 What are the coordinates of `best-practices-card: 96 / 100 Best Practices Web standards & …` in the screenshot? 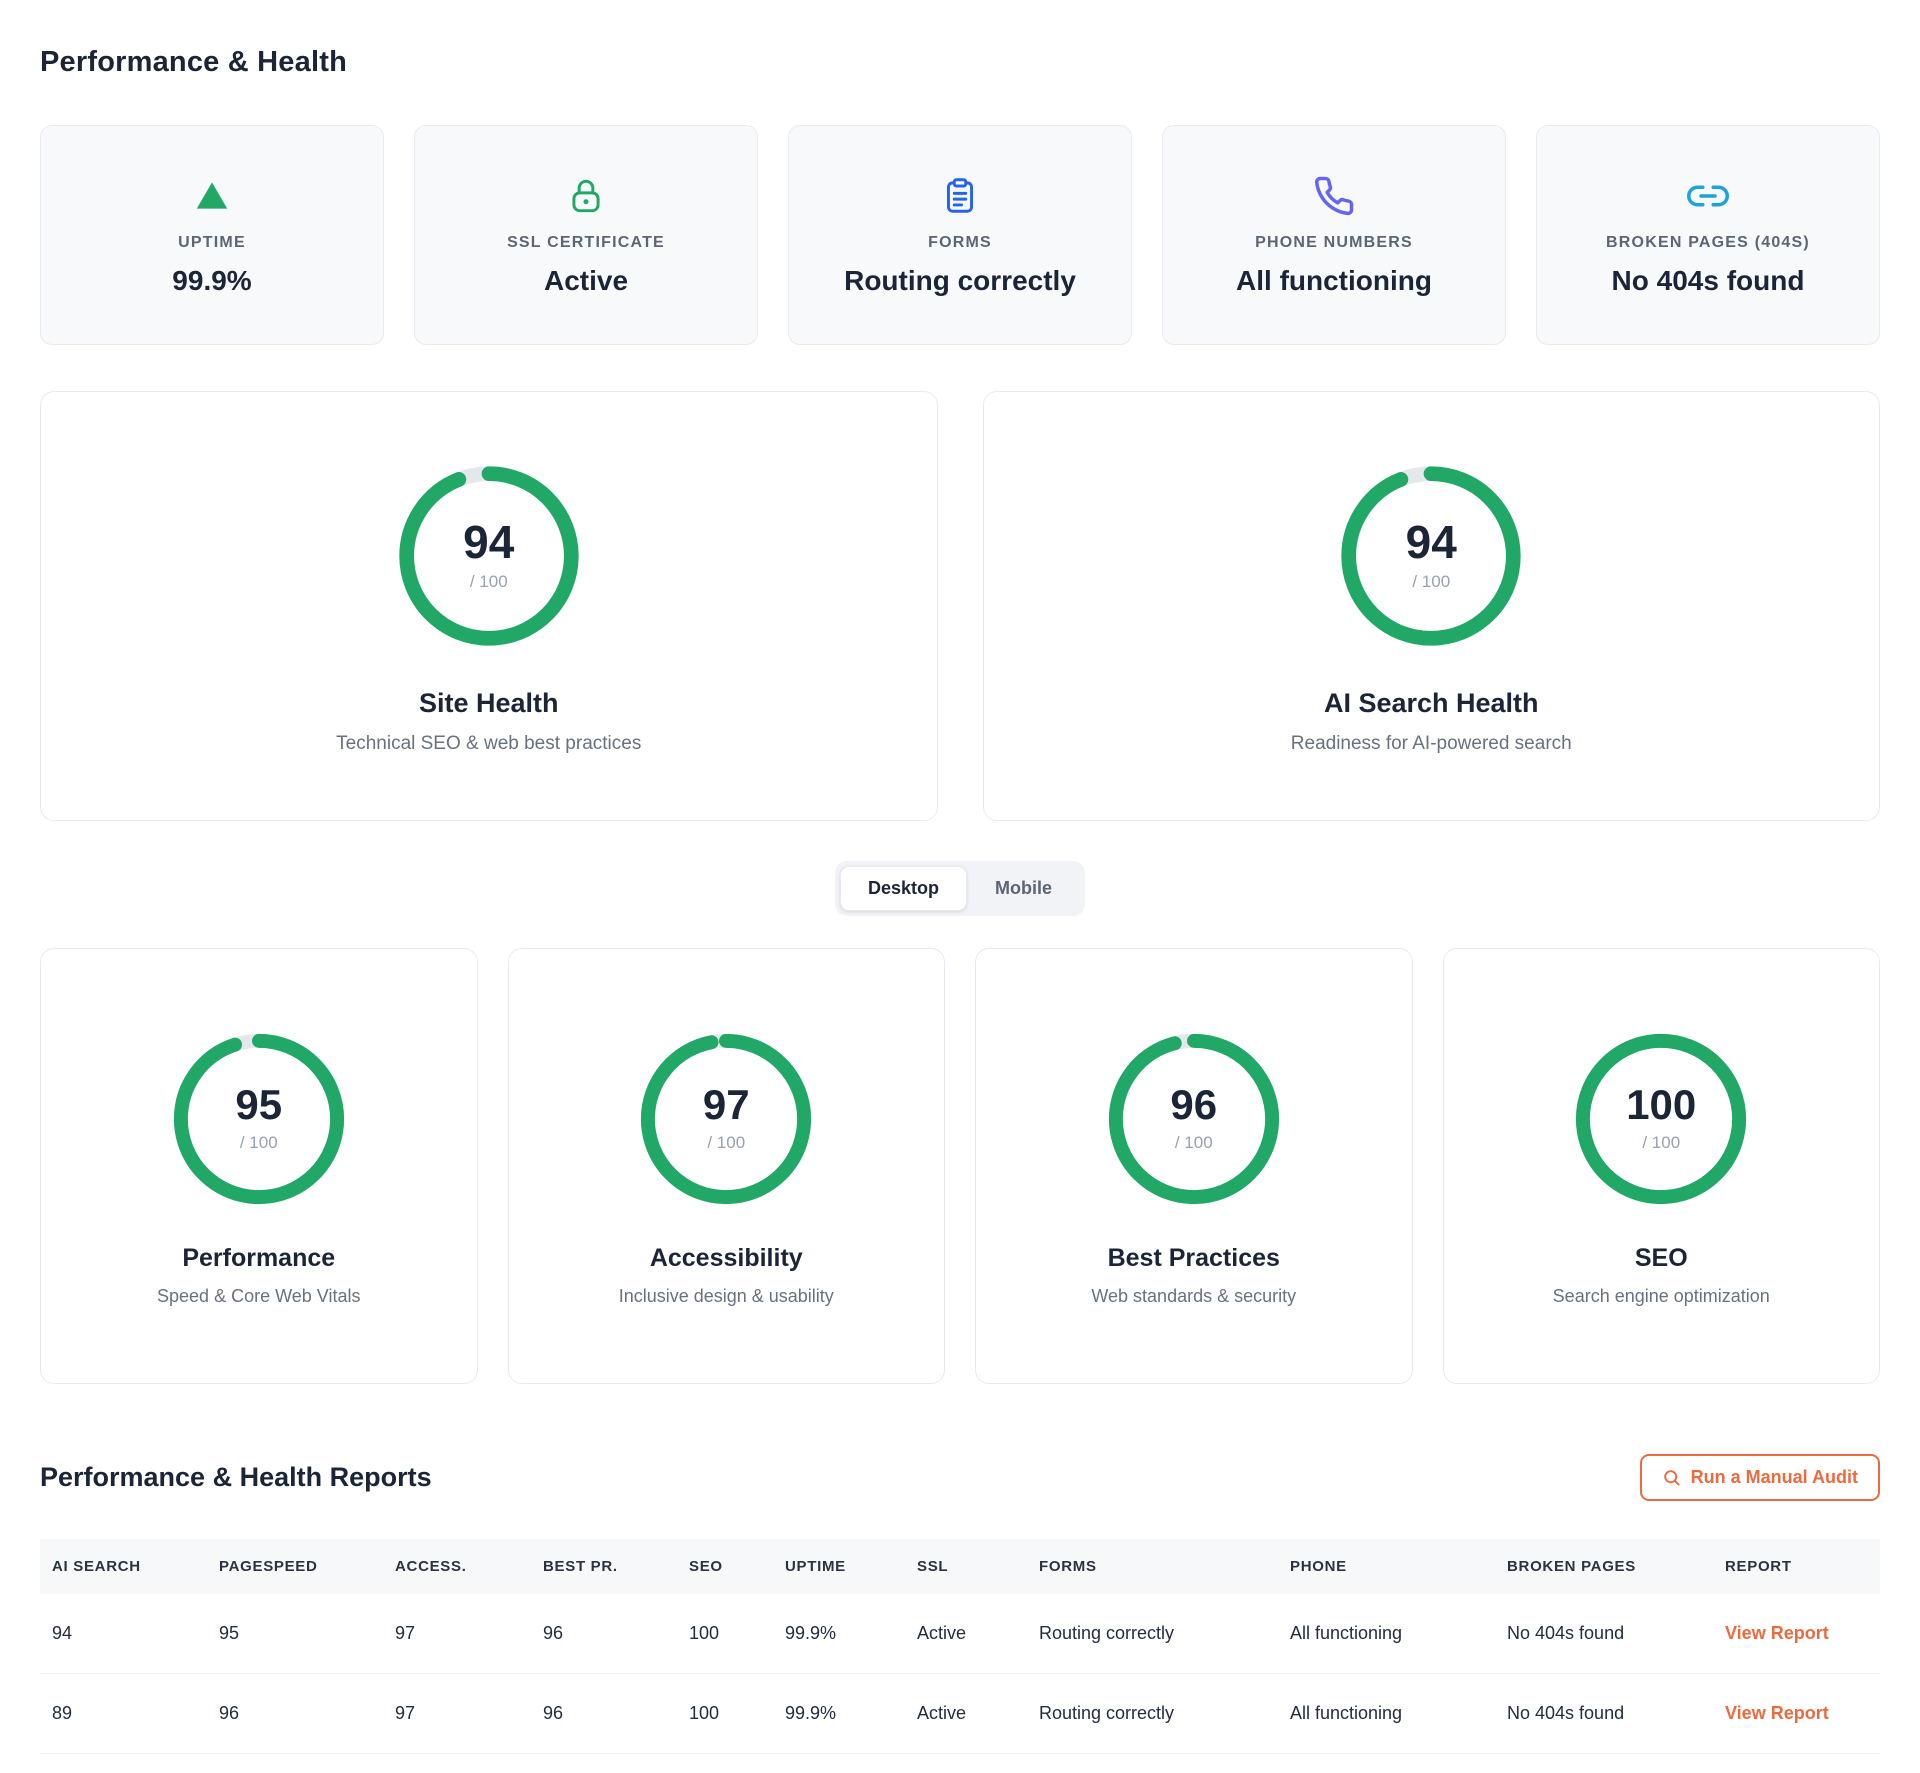 It's located at (1194, 1166).